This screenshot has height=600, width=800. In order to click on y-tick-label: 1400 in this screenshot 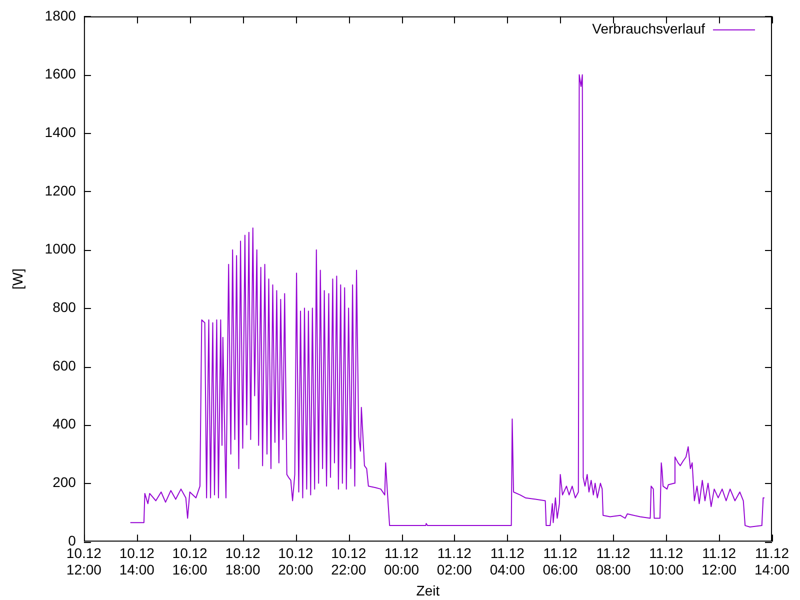, I will do `click(60, 132)`.